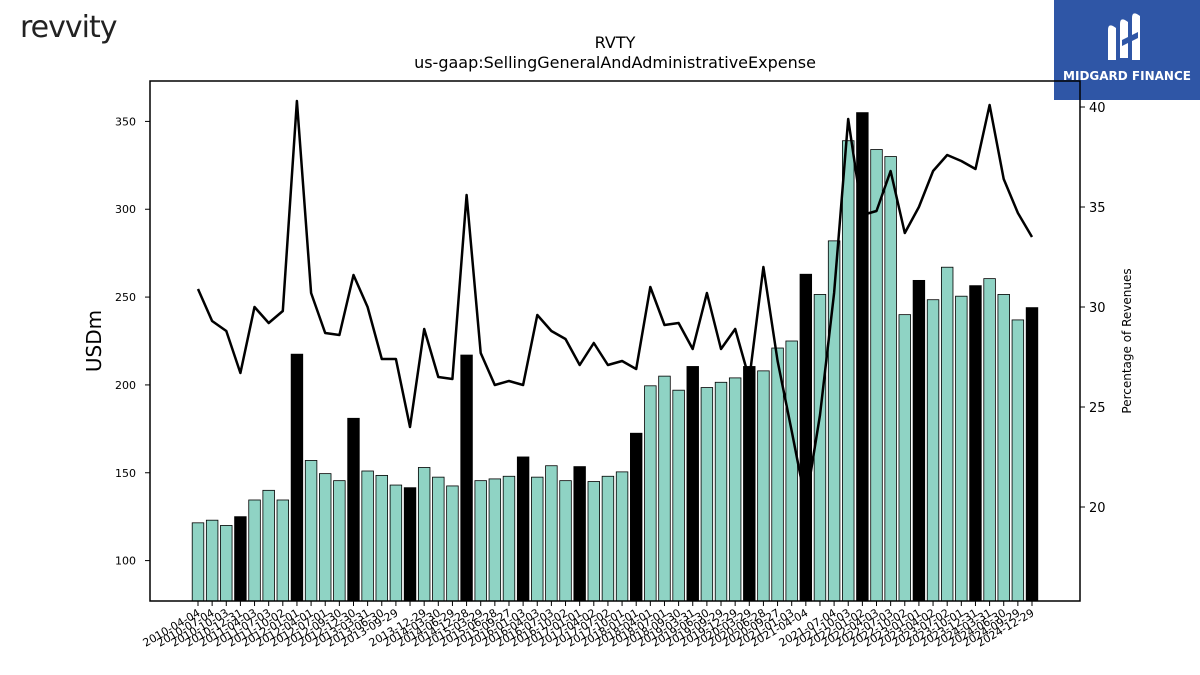 This screenshot has height=675, width=1200. Describe the element at coordinates (1097, 108) in the screenshot. I see `y2-tick-label: 40` at that location.